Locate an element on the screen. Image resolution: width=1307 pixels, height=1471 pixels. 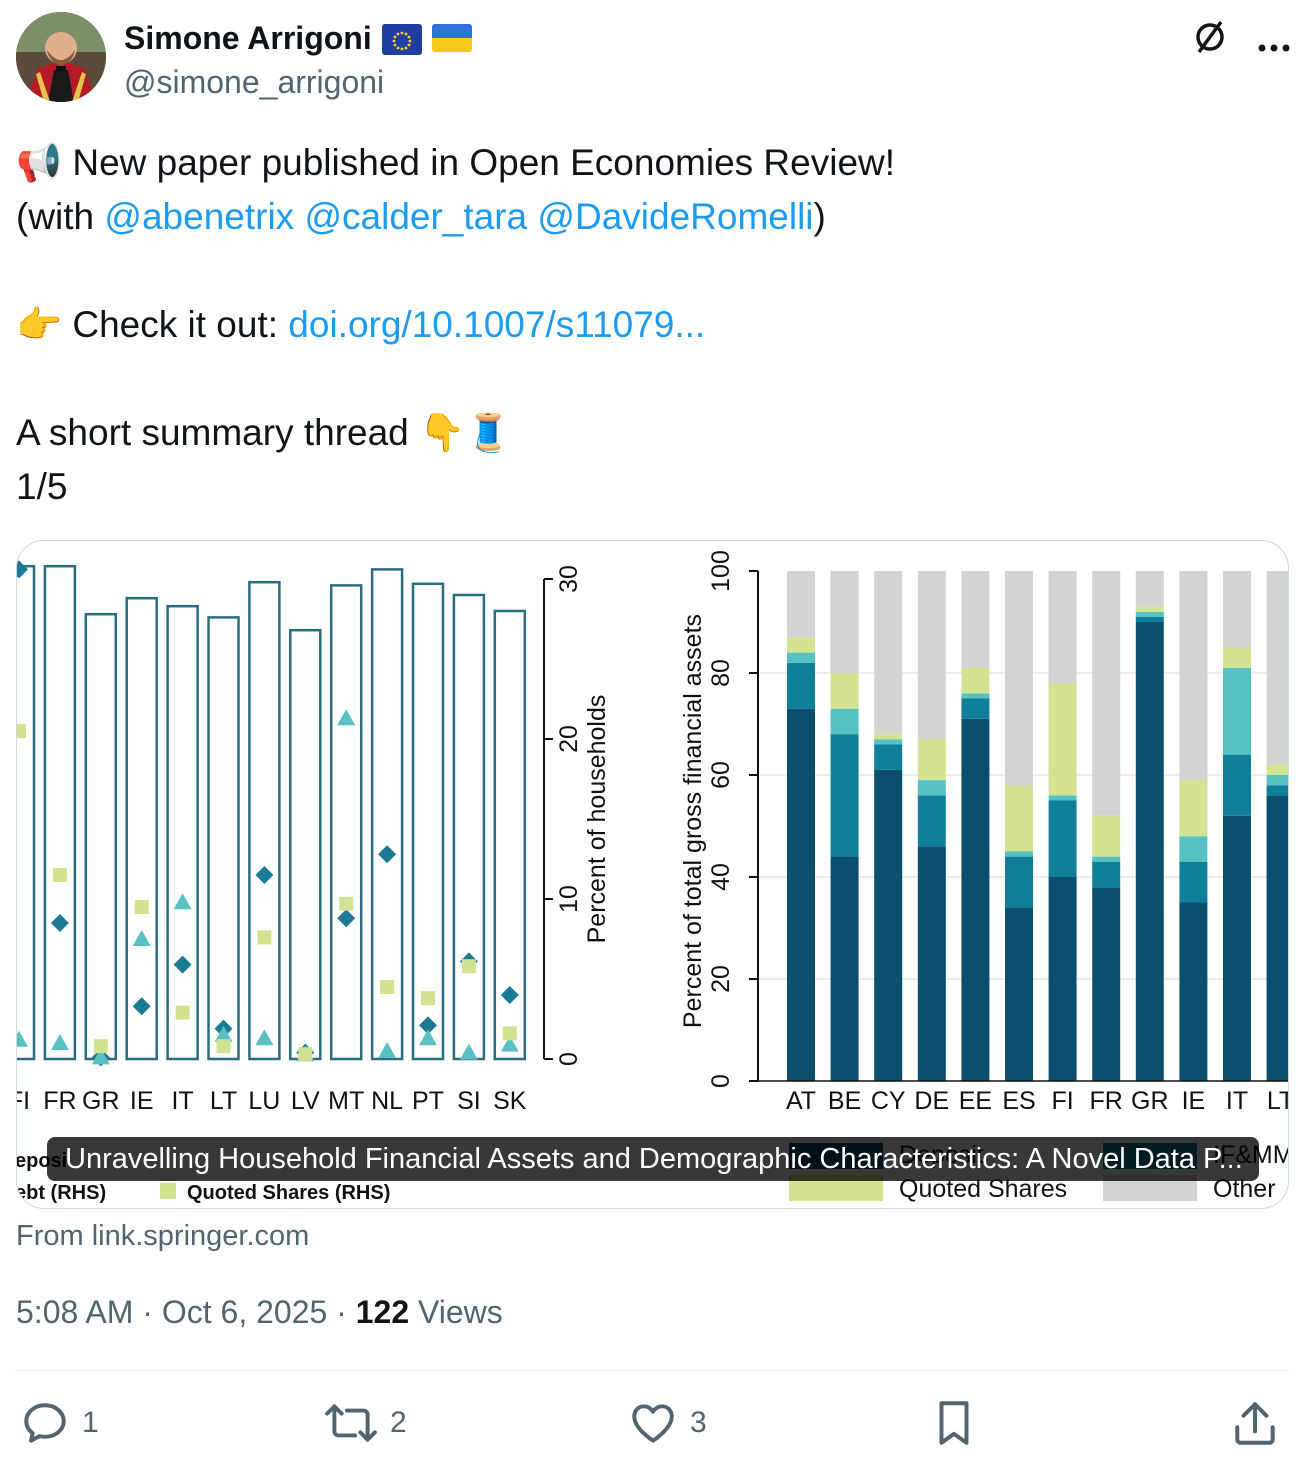
x-tick-label: MT is located at coordinates (346, 1101).